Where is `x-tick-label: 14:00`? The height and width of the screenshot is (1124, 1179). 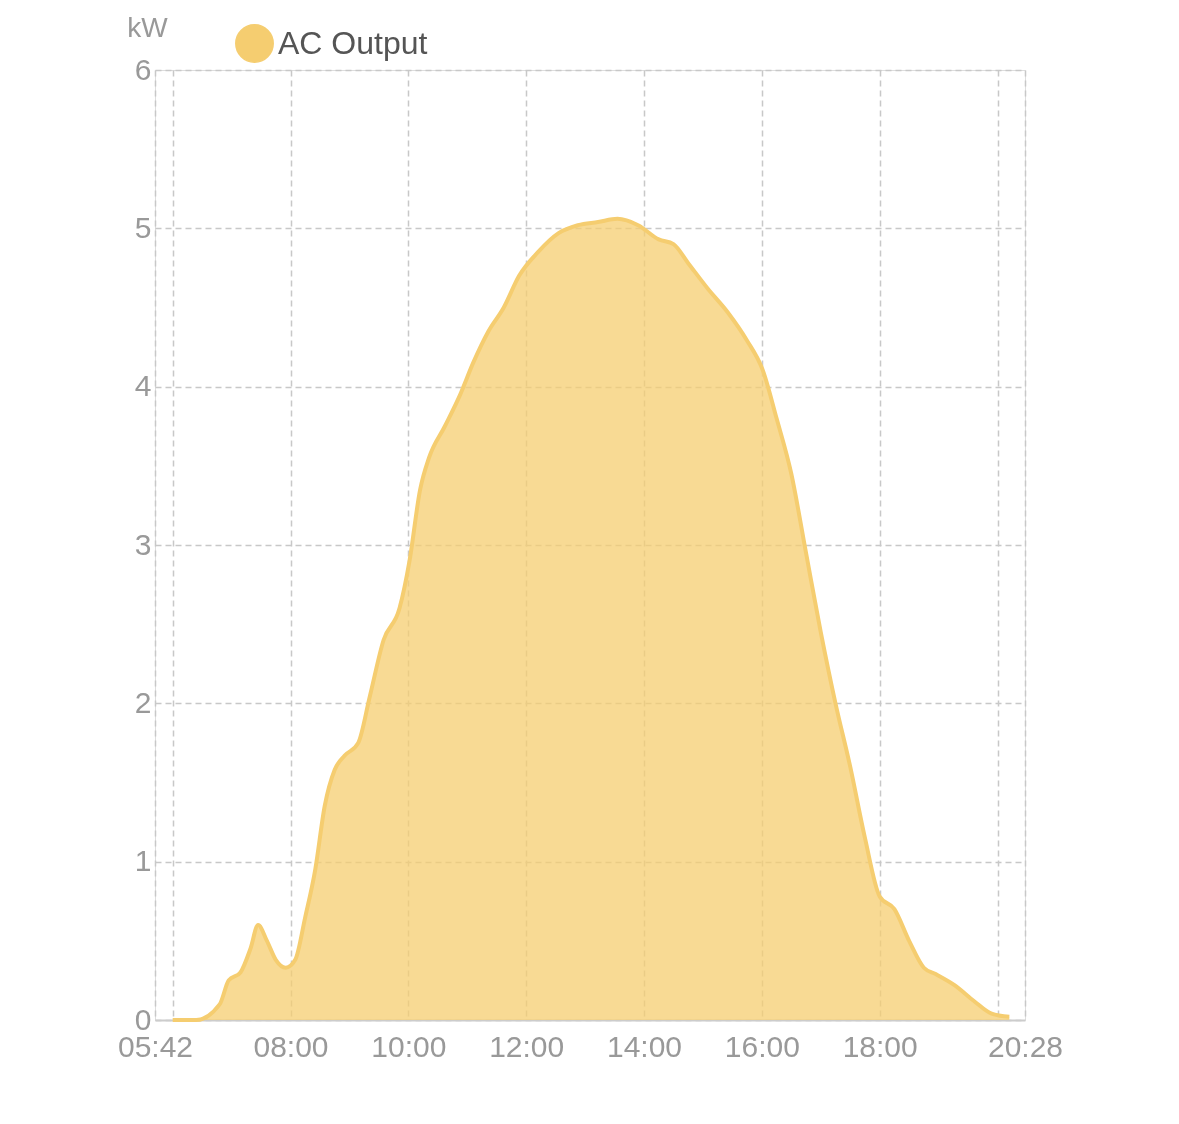 x-tick-label: 14:00 is located at coordinates (644, 1046).